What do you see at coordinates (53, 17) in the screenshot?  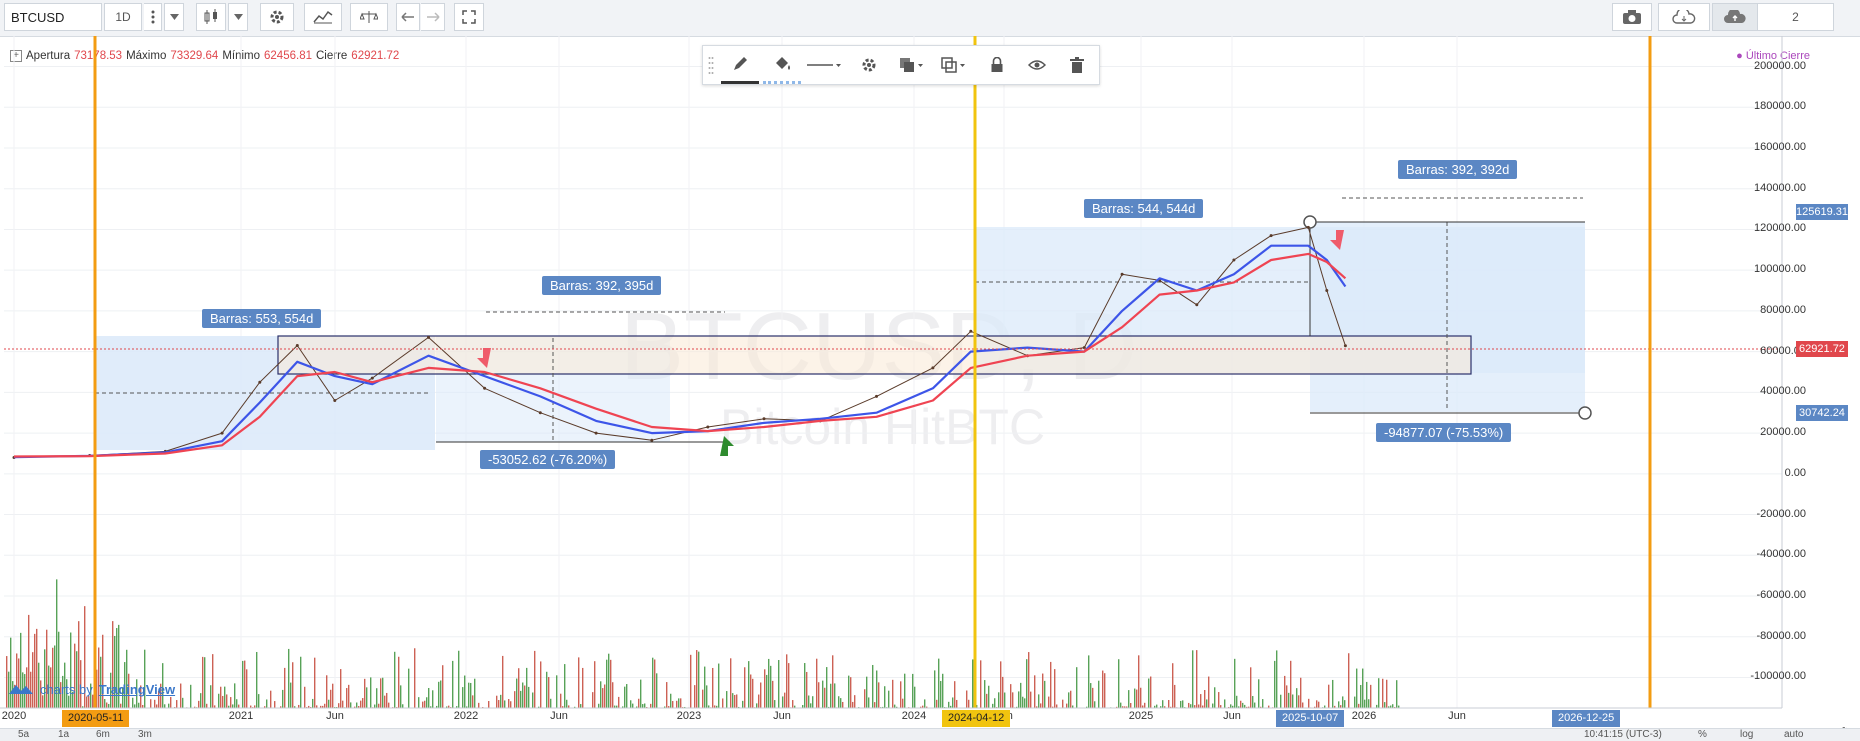 I see `symbol-input: BTCUSD` at bounding box center [53, 17].